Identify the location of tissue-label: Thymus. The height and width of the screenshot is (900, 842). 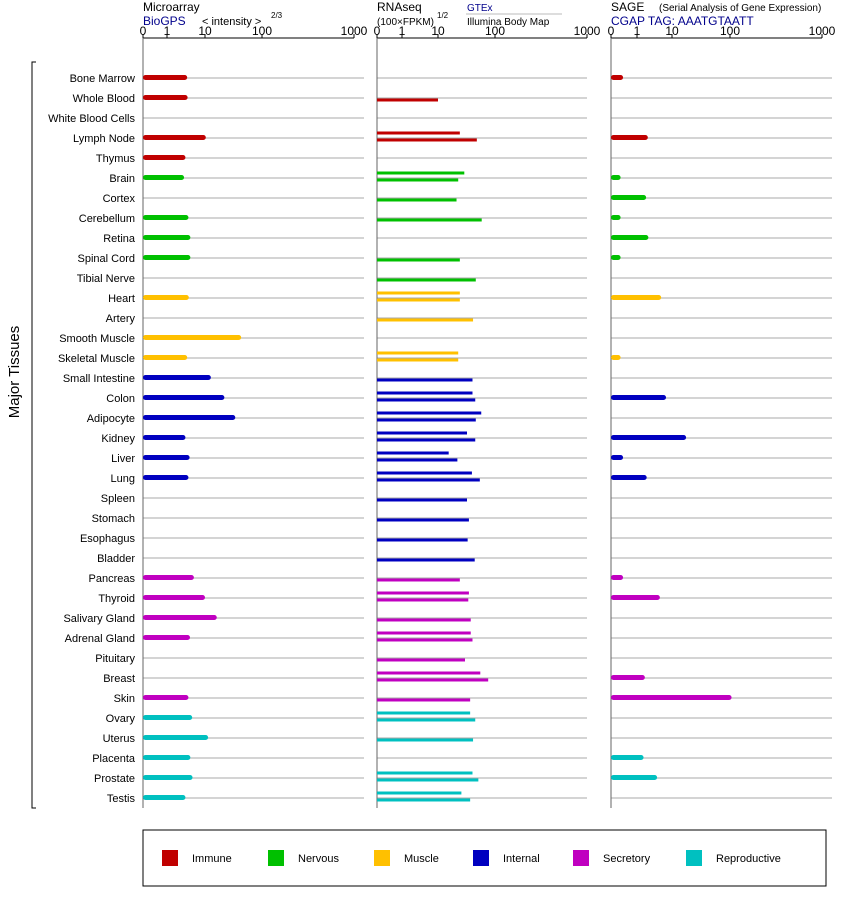
(116, 159).